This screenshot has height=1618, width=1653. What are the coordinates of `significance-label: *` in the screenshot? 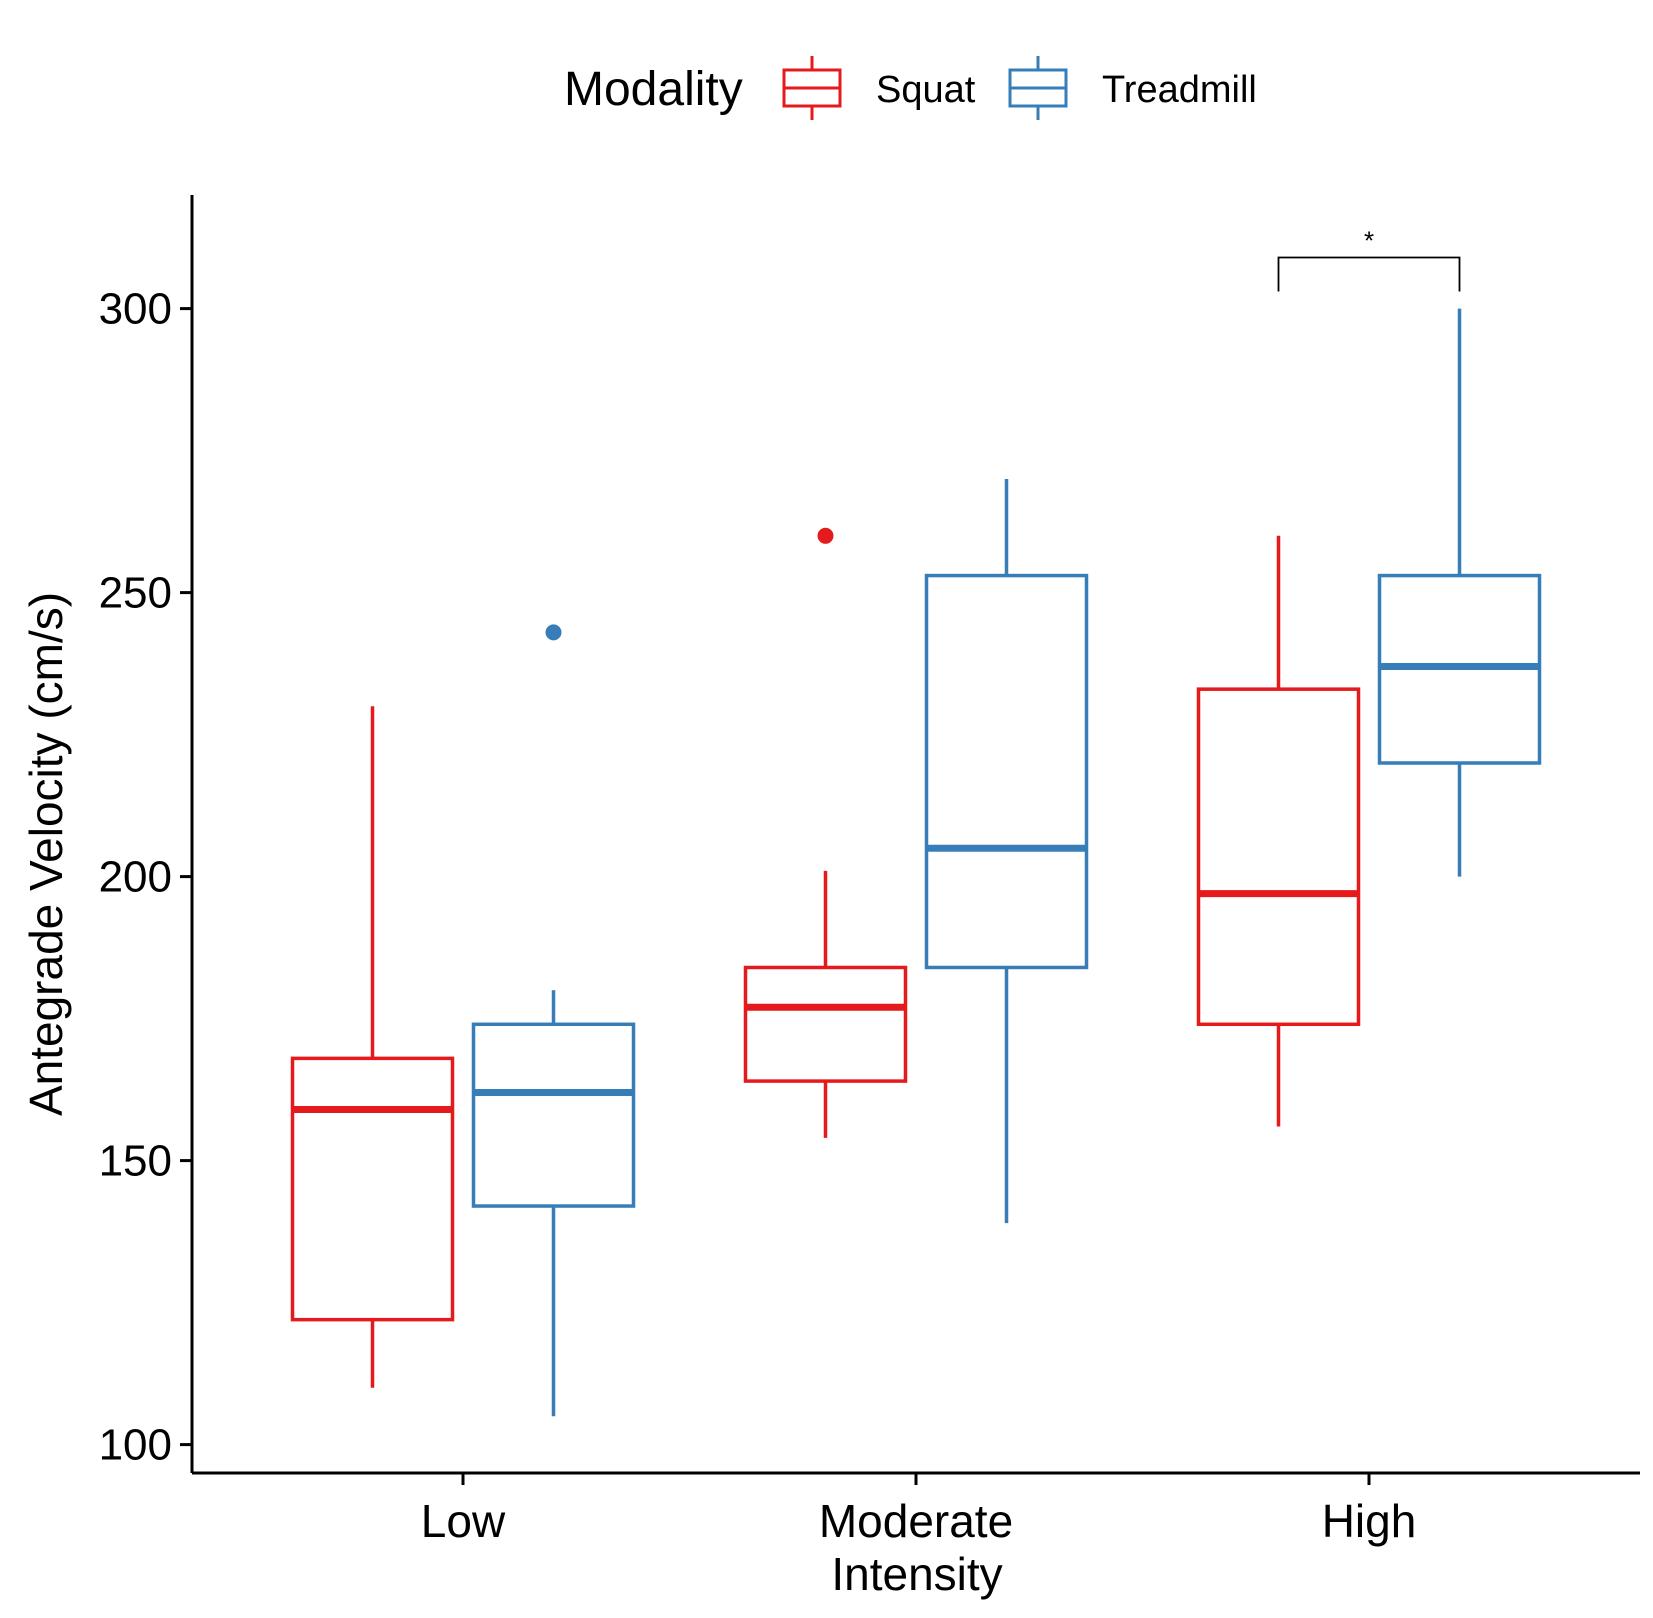 It's located at (1369, 240).